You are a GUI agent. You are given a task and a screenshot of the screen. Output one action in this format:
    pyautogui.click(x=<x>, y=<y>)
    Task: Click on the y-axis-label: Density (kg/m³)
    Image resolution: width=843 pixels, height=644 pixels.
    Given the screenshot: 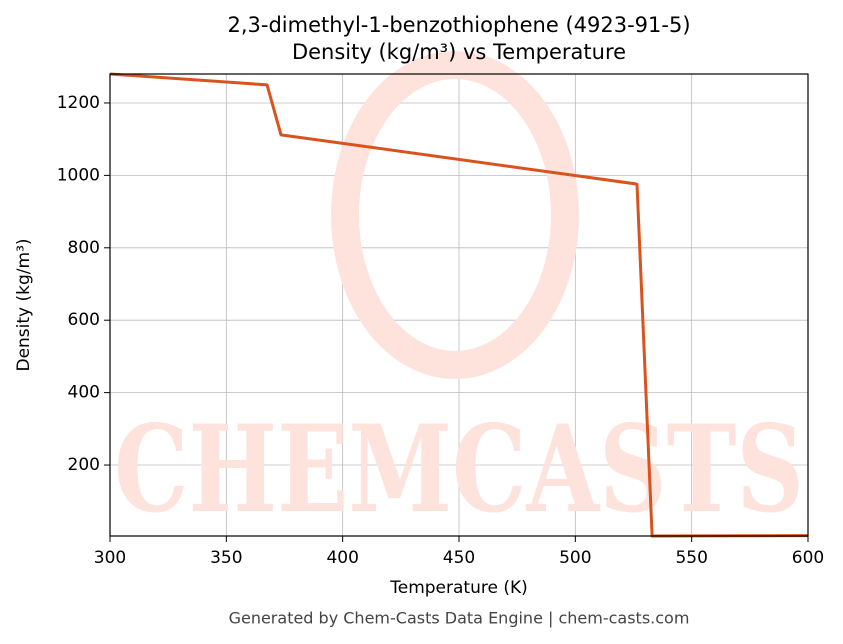 What is the action you would take?
    pyautogui.click(x=24, y=304)
    